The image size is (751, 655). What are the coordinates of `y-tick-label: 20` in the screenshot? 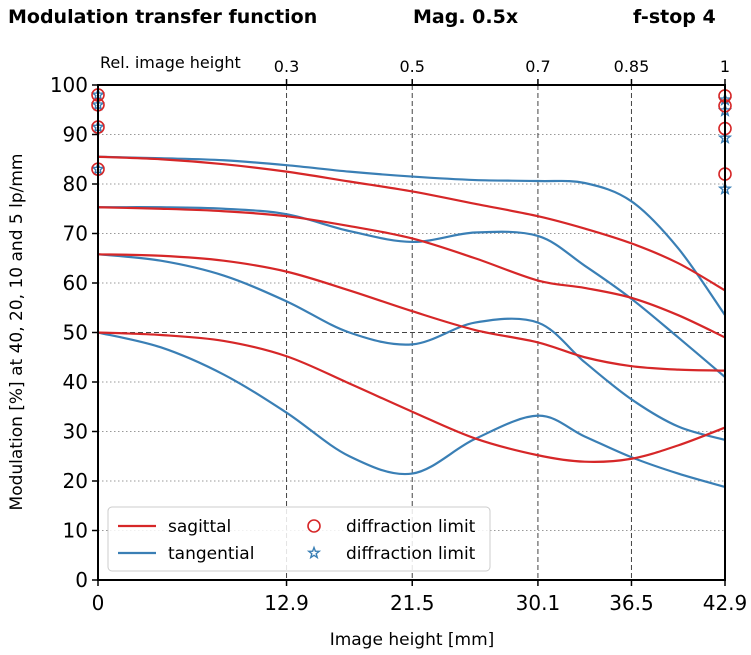 It's located at (75, 481).